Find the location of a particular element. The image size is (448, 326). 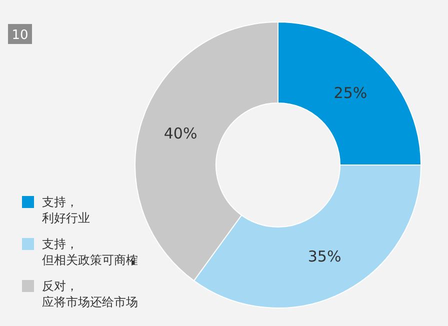

legend-label: 反对，应将市场还给市场 is located at coordinates (90, 294).